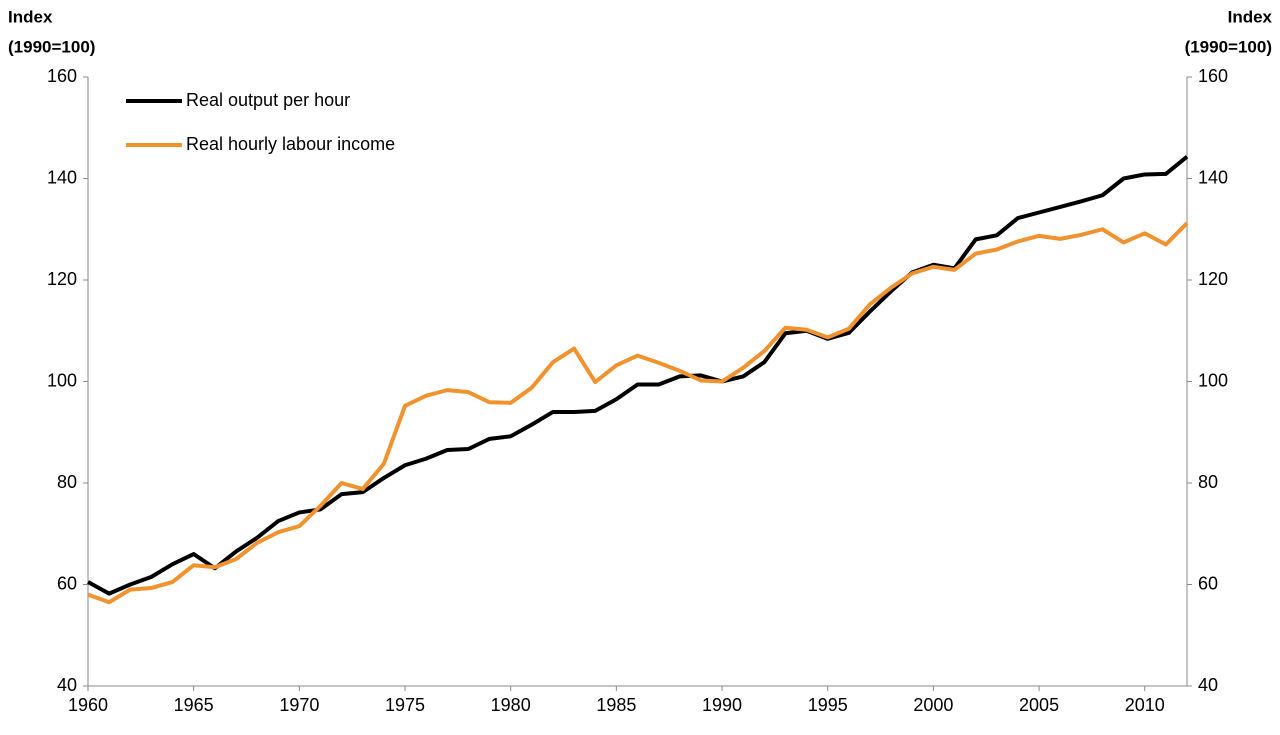 The image size is (1280, 735). I want to click on x-tick-label: 1965, so click(194, 705).